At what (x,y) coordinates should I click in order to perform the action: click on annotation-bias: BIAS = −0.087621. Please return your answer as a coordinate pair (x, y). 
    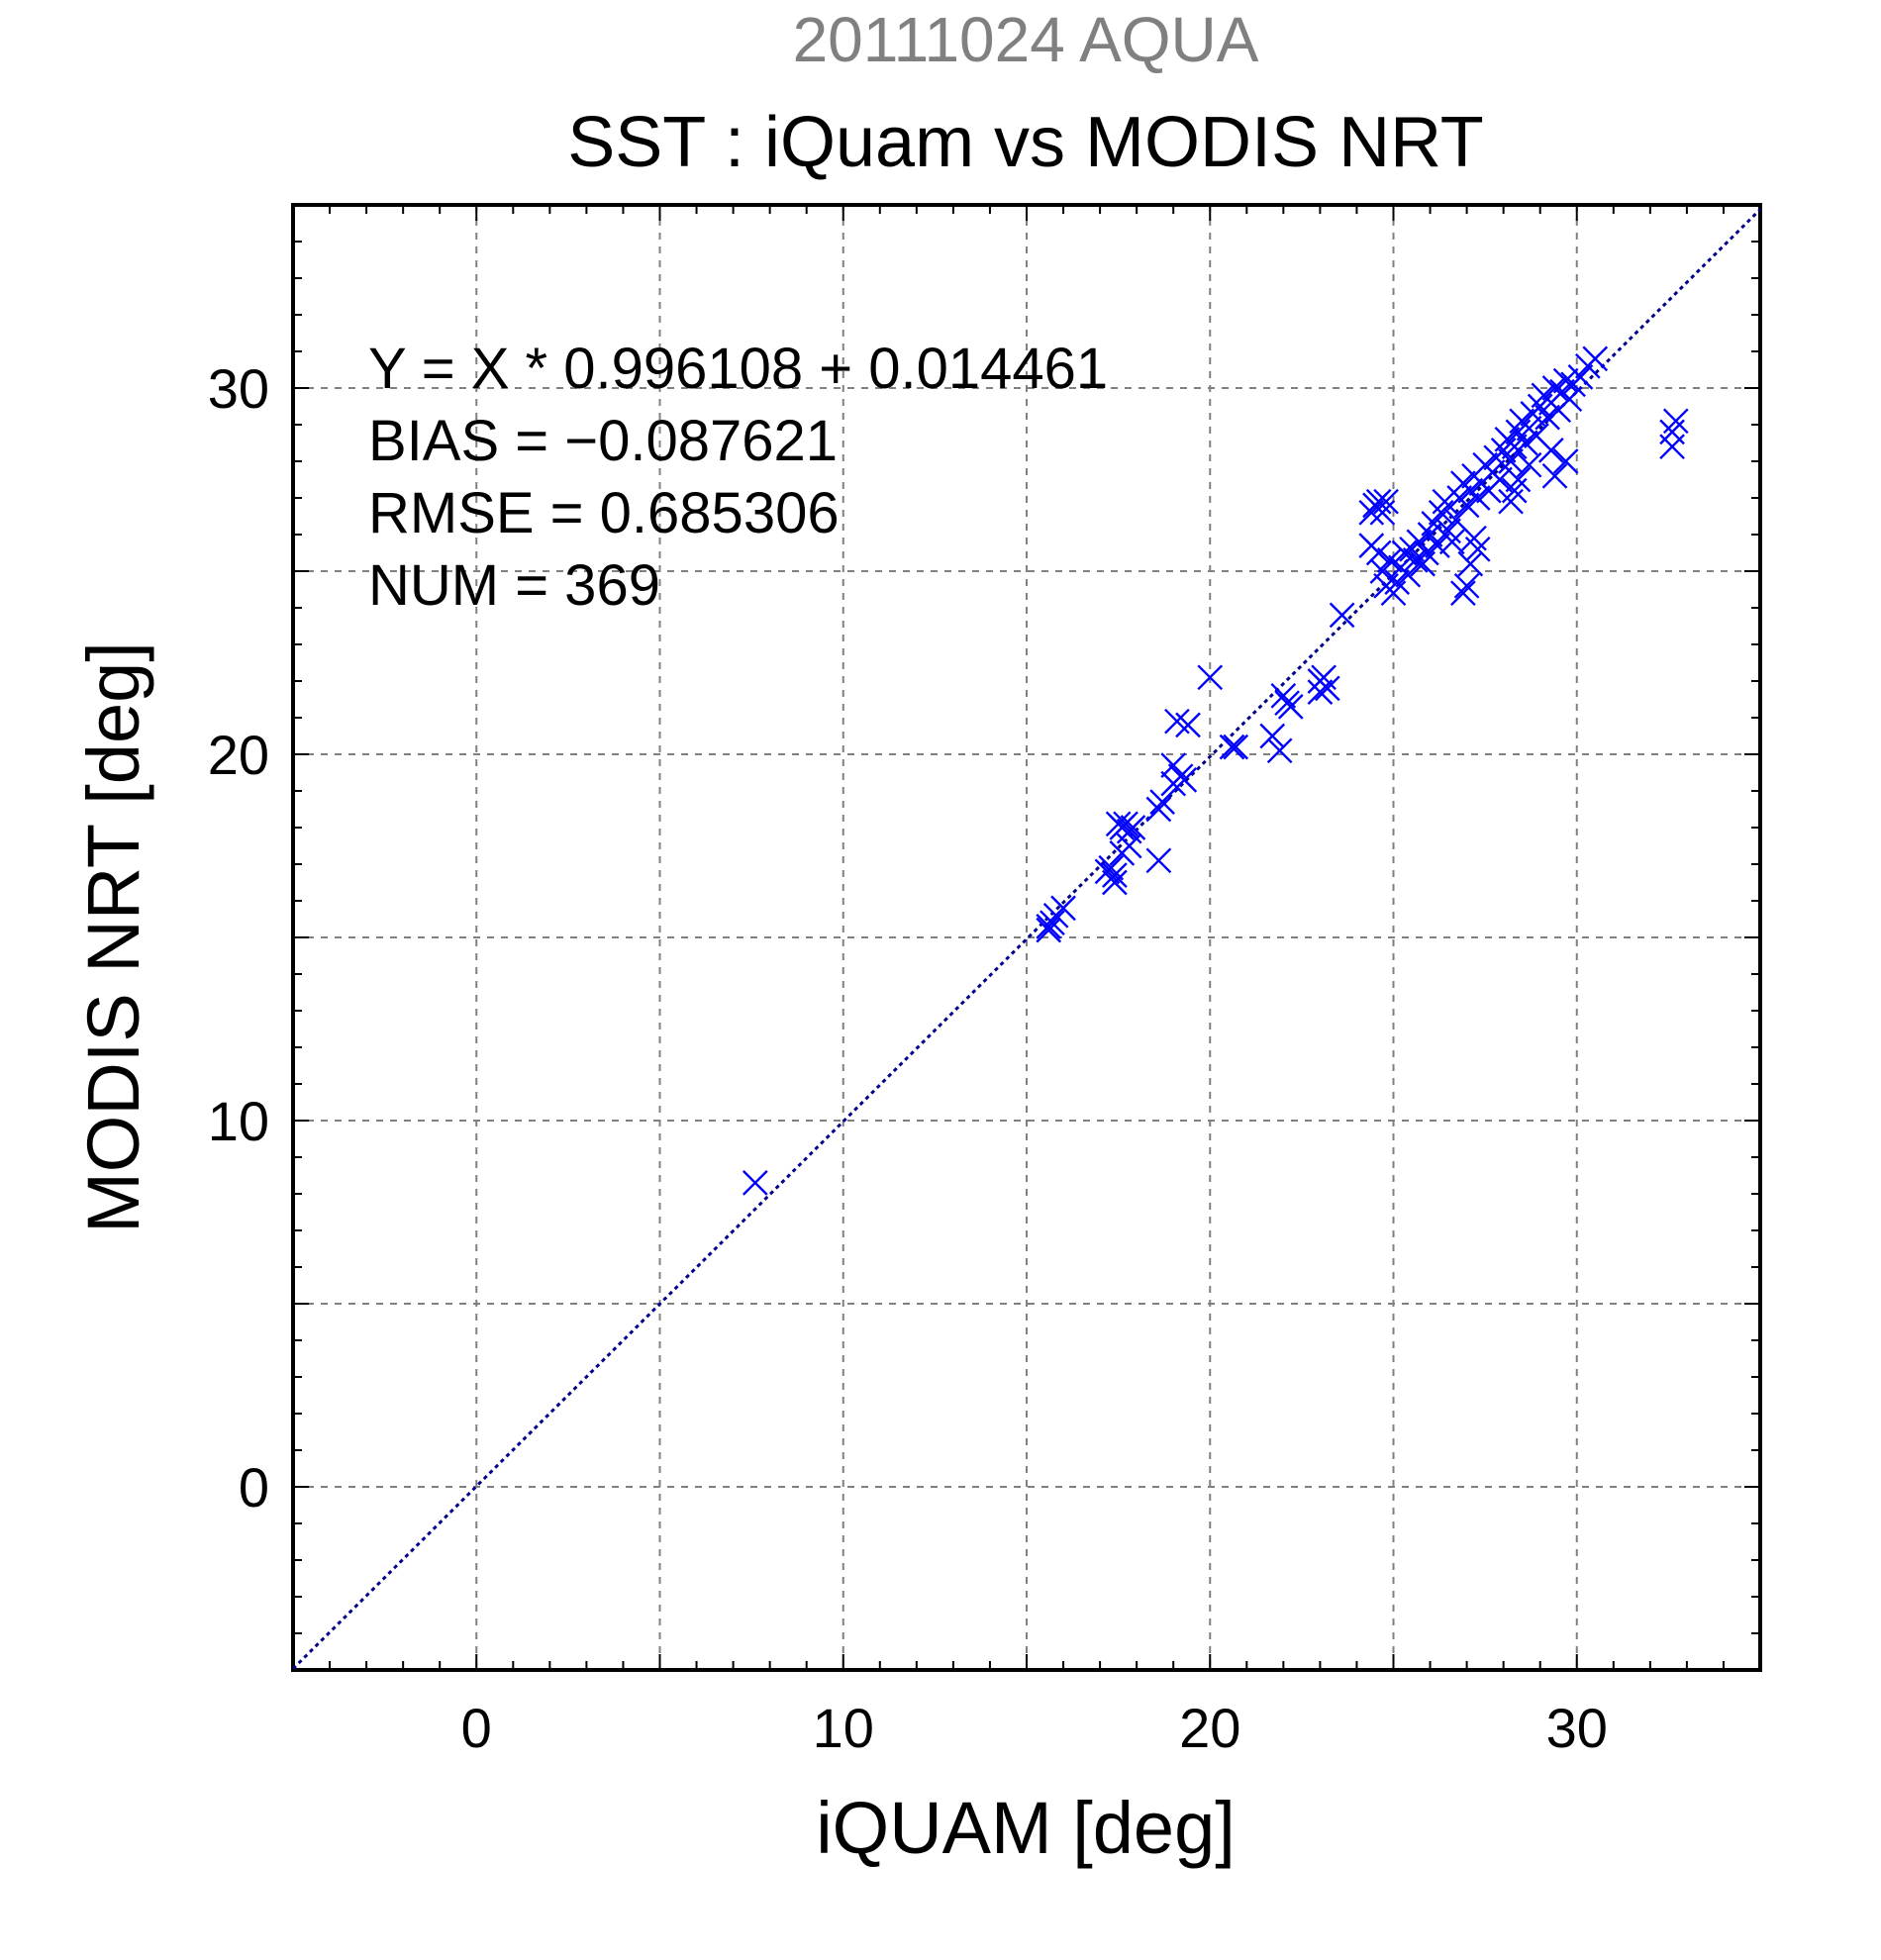
    Looking at the image, I should click on (603, 441).